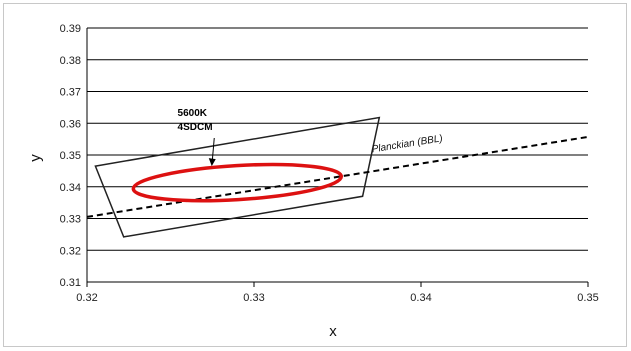 The height and width of the screenshot is (351, 631). I want to click on y-axis-label: y, so click(35, 158).